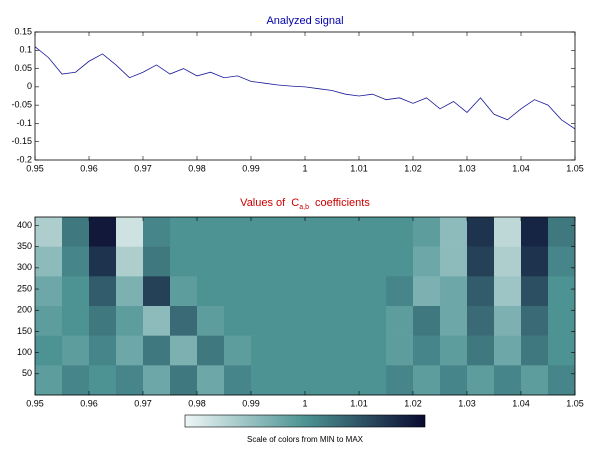 The width and height of the screenshot is (600, 450). I want to click on y-tick-label: 200, so click(24, 310).